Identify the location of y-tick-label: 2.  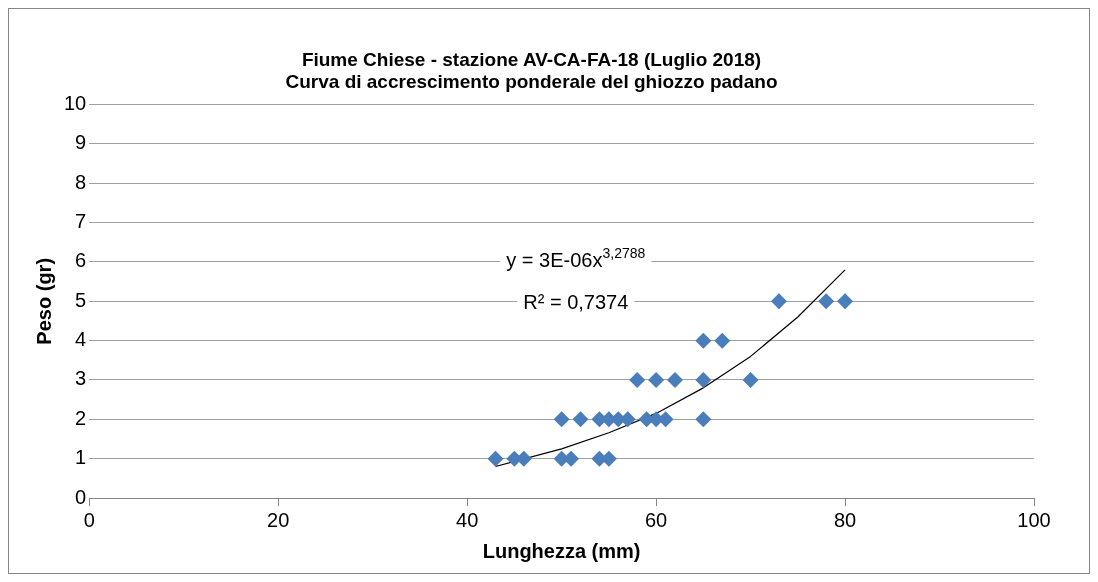
(81, 417).